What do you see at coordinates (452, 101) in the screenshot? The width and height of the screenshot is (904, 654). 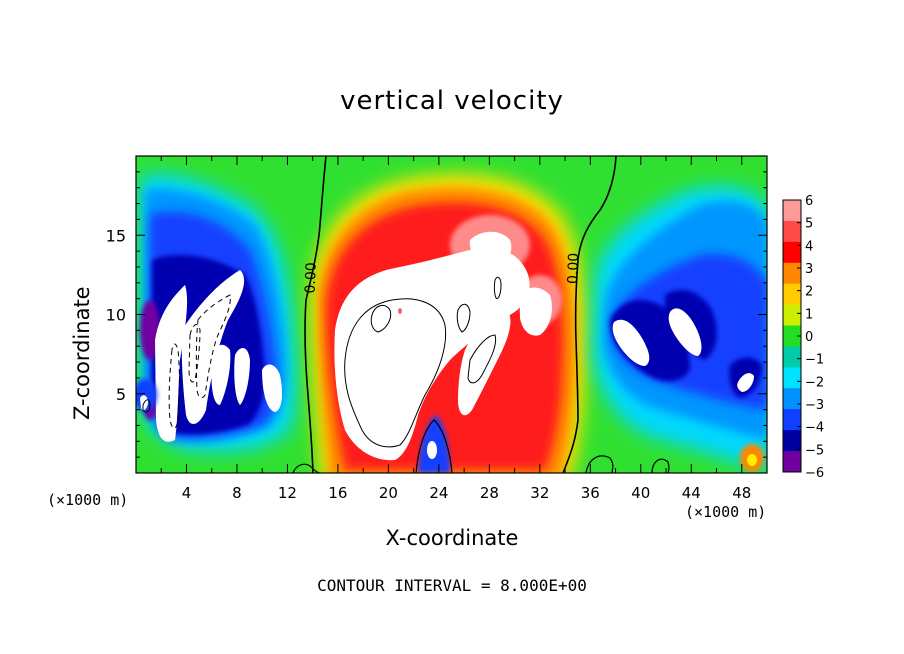 I see `chart-title: vertical velocity` at bounding box center [452, 101].